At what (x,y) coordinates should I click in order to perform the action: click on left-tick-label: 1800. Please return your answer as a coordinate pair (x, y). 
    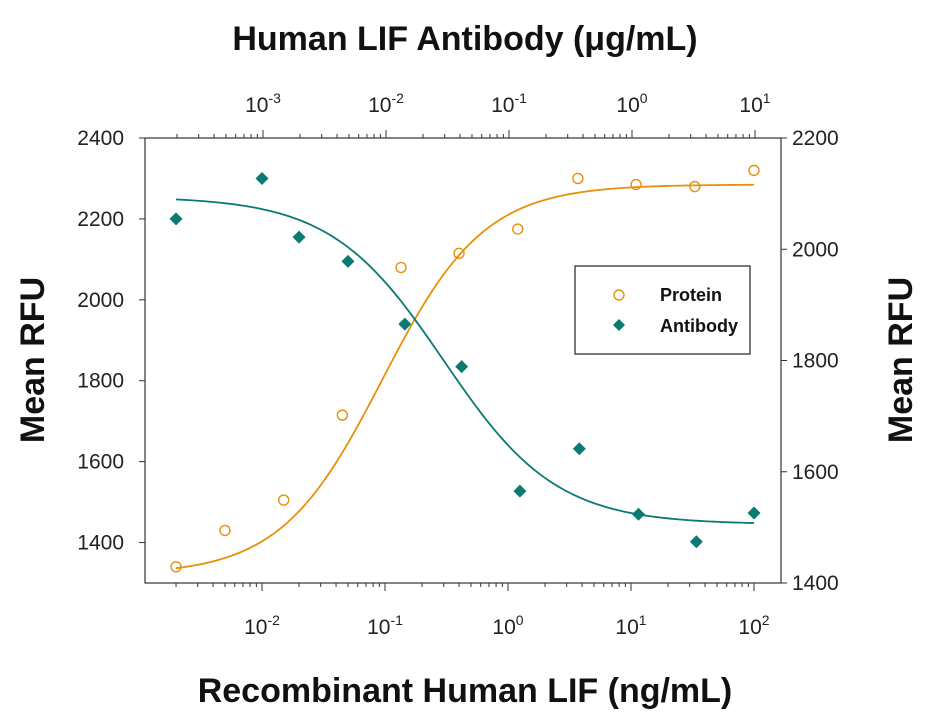
    Looking at the image, I should click on (100, 381).